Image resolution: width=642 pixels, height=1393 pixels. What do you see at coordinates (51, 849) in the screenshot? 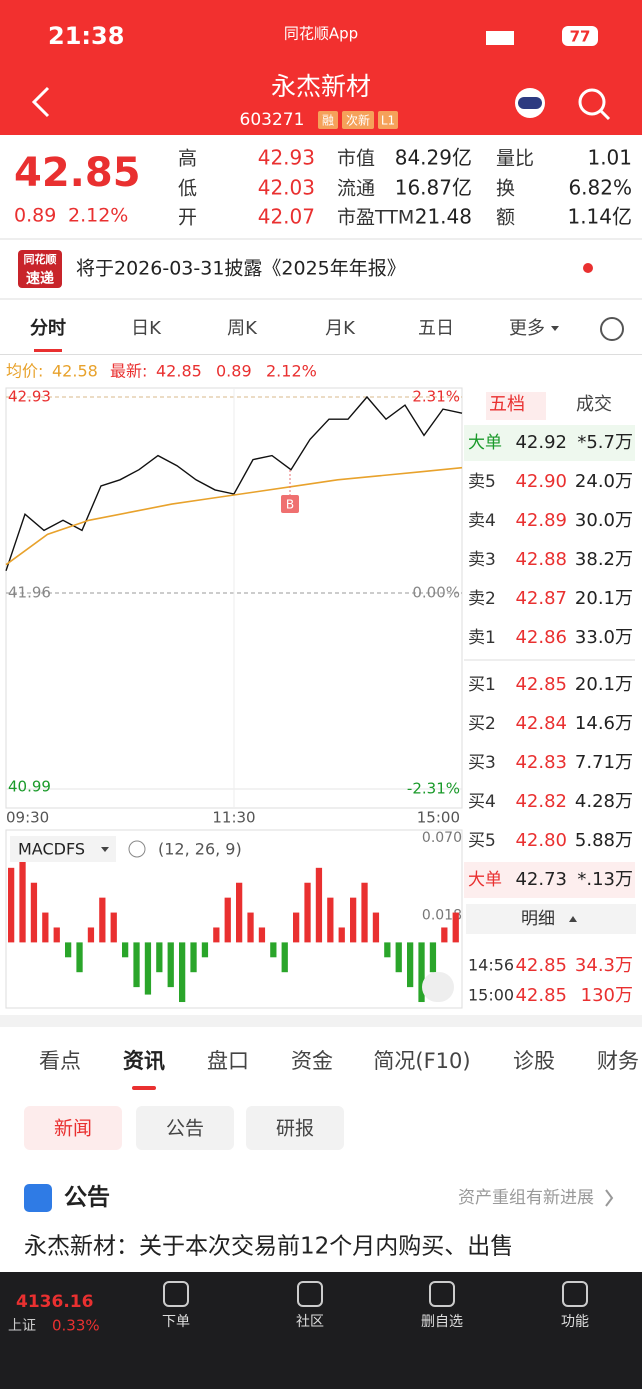
I see `macd-title: MACDFS` at bounding box center [51, 849].